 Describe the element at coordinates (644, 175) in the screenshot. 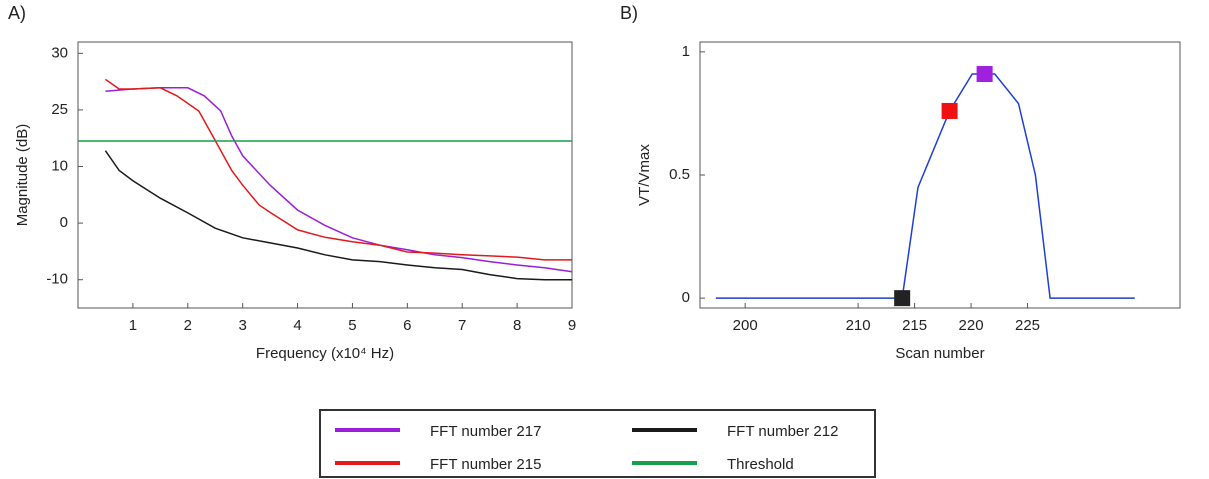

I see `y-axis-label: VT/Vmax` at that location.